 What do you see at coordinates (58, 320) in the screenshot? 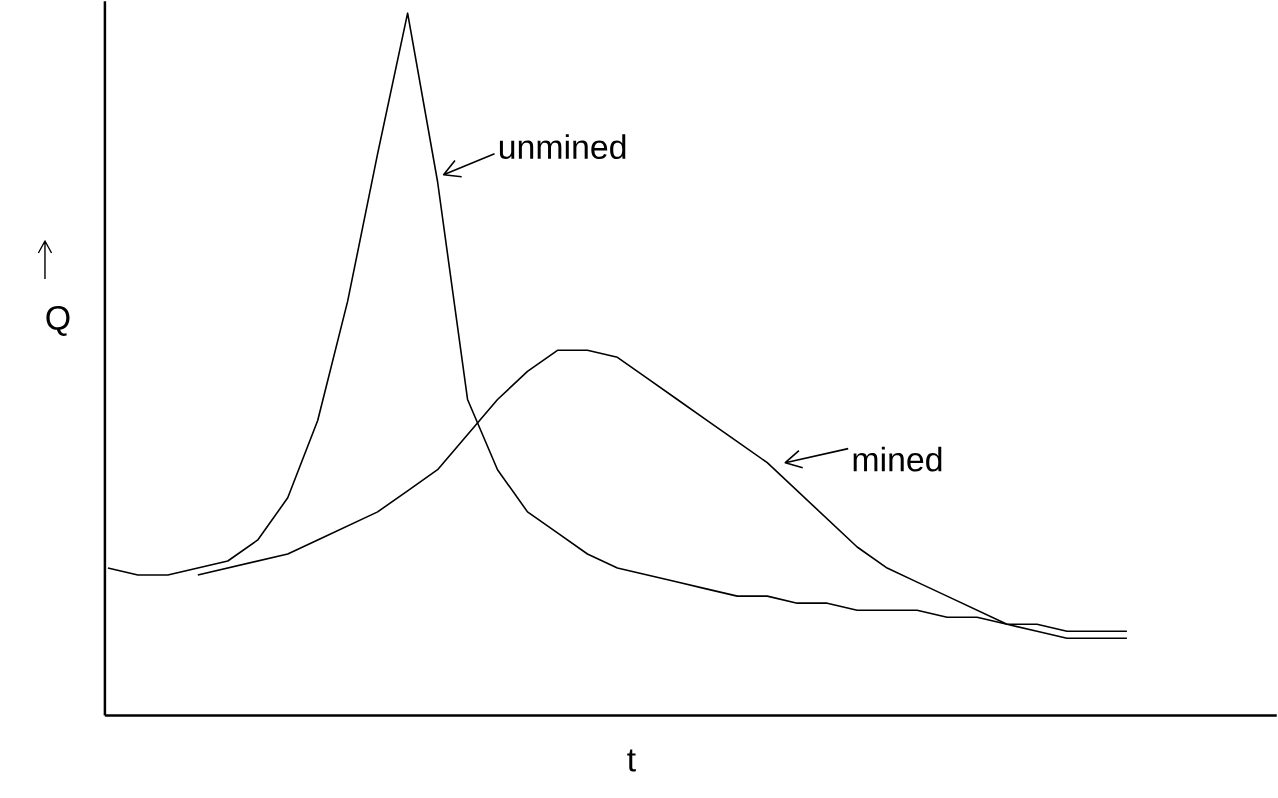
I see `y-axis-title: Q` at bounding box center [58, 320].